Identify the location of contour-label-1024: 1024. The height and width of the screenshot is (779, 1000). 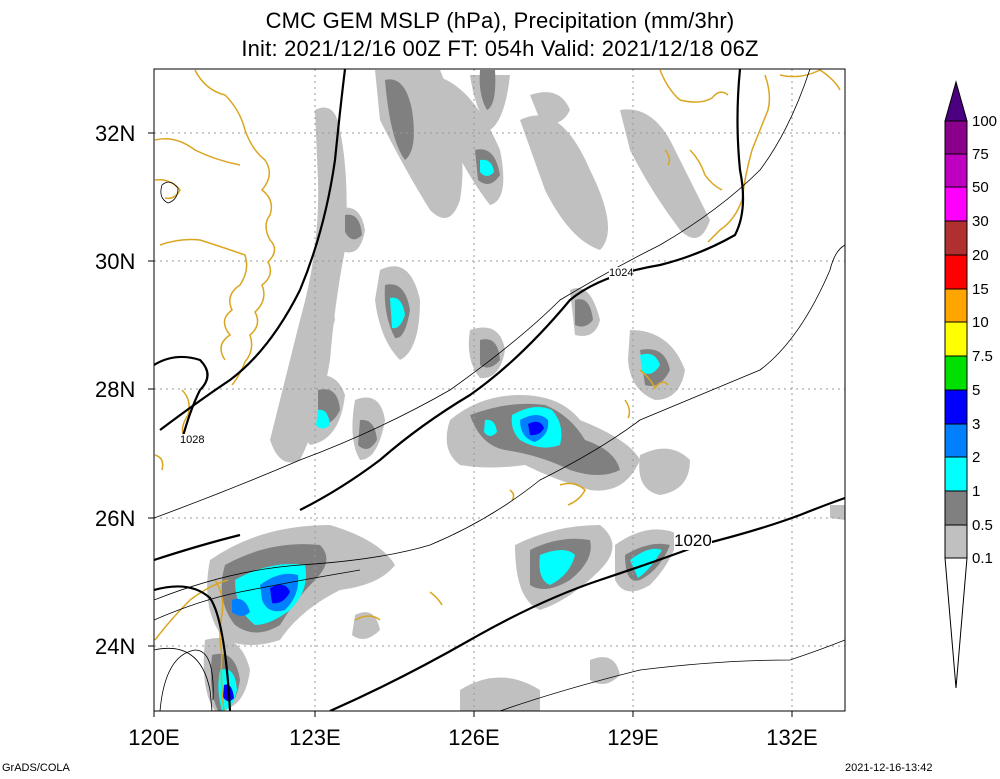
(621, 273).